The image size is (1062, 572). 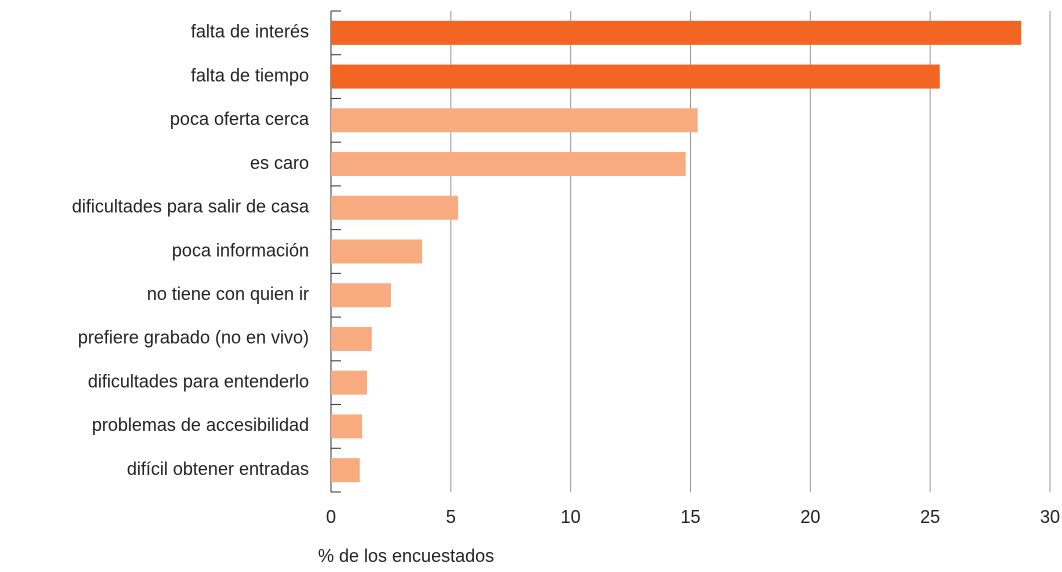 What do you see at coordinates (218, 469) in the screenshot?
I see `y-tick-label: difícil obtener entradas` at bounding box center [218, 469].